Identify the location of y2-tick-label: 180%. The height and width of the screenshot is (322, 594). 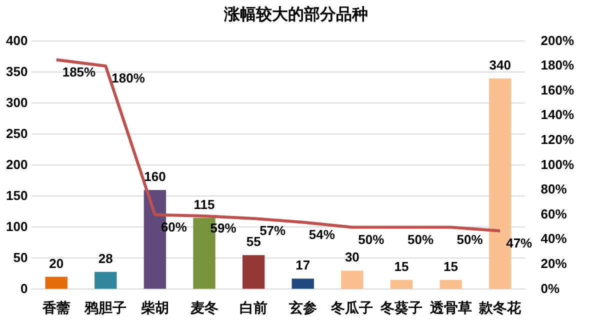
(557, 65).